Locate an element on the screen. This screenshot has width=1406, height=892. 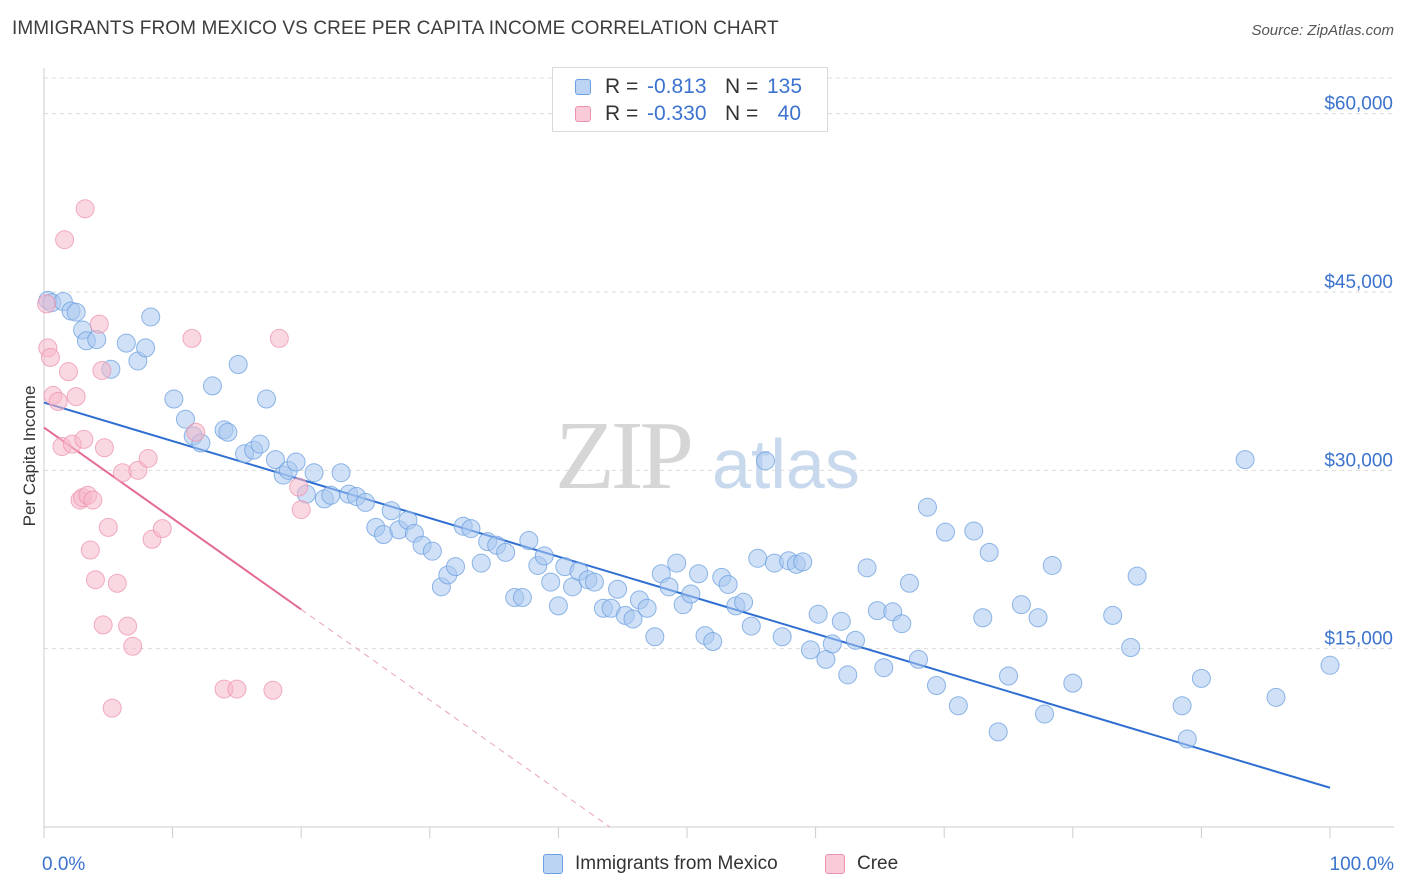
r-value: -0.330 is located at coordinates (677, 113).